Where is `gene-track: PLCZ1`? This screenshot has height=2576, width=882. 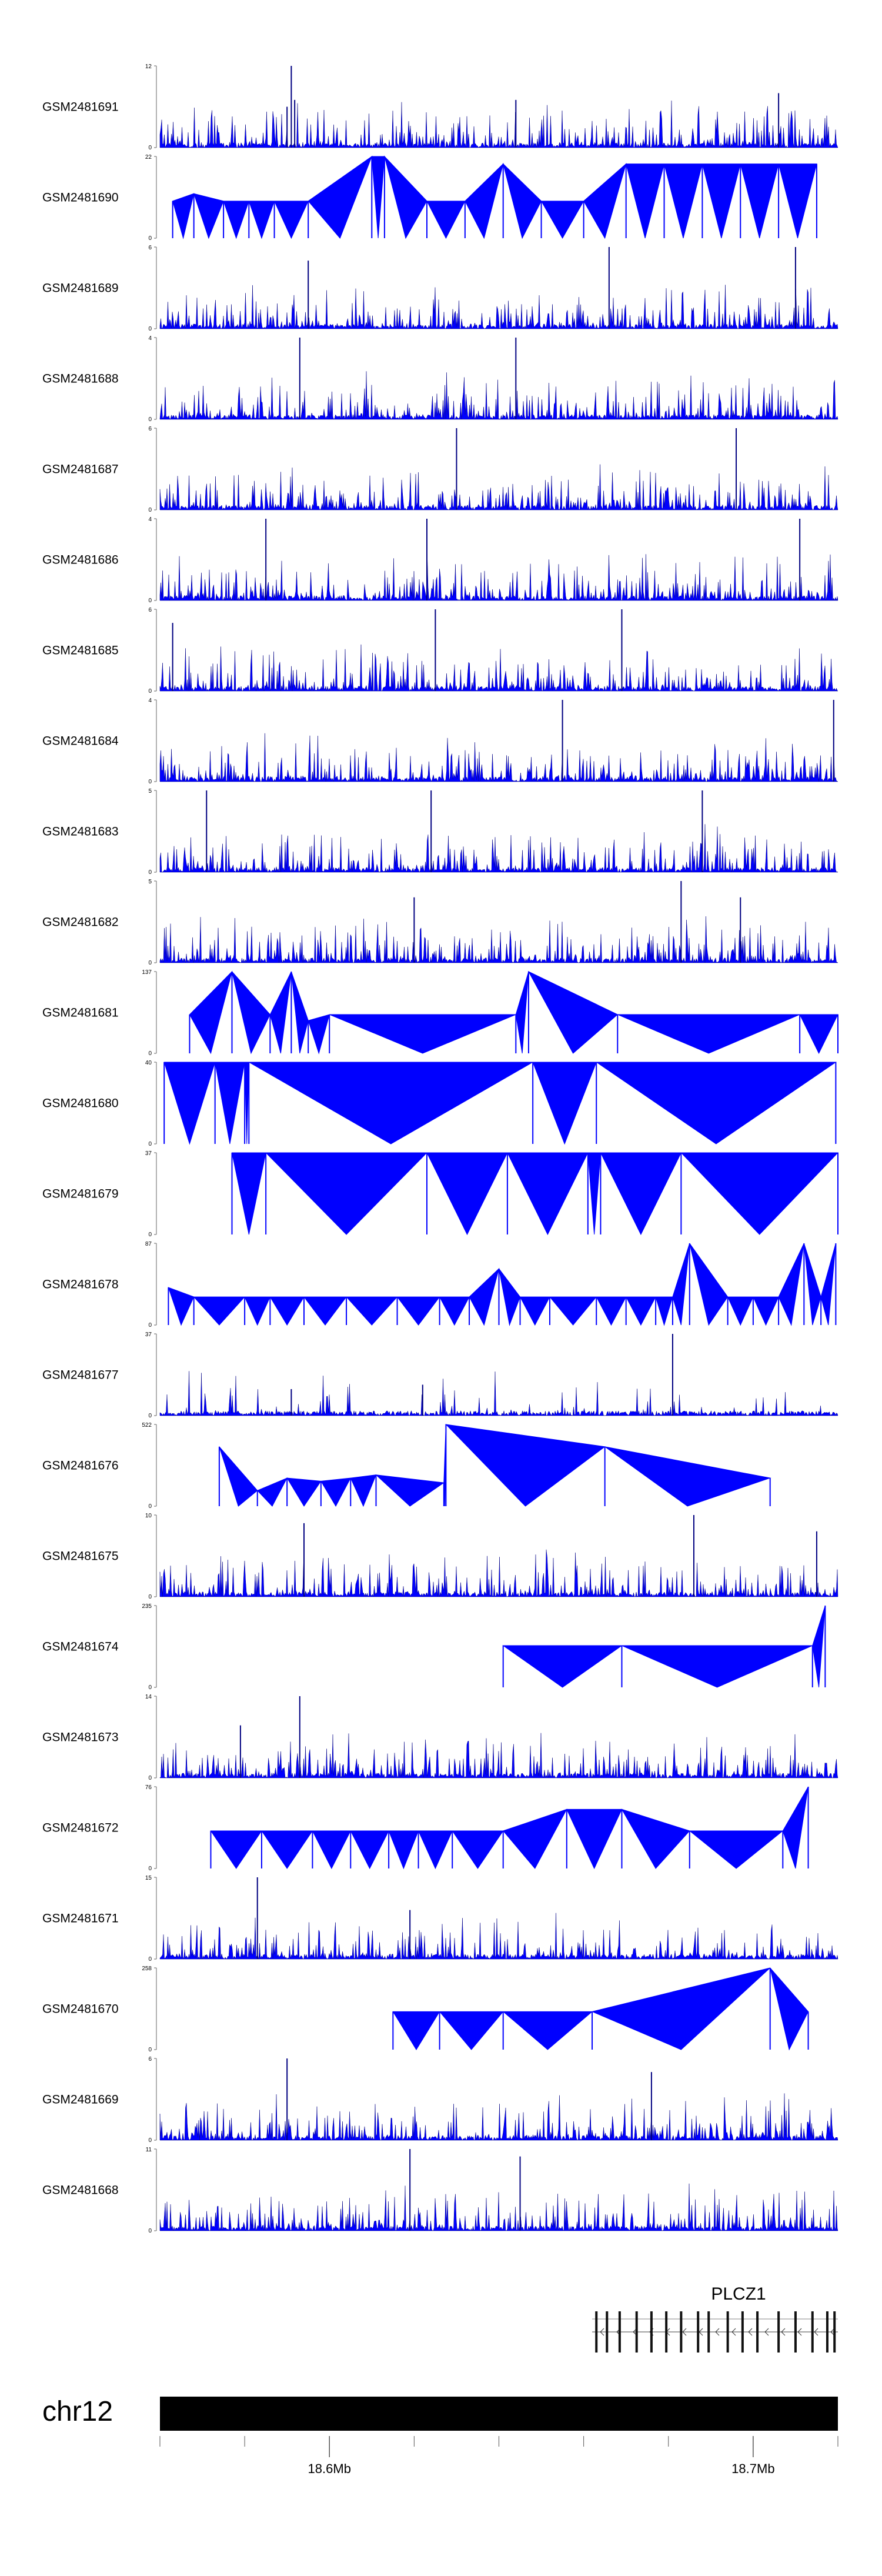
gene-track: PLCZ1 is located at coordinates (715, 2318).